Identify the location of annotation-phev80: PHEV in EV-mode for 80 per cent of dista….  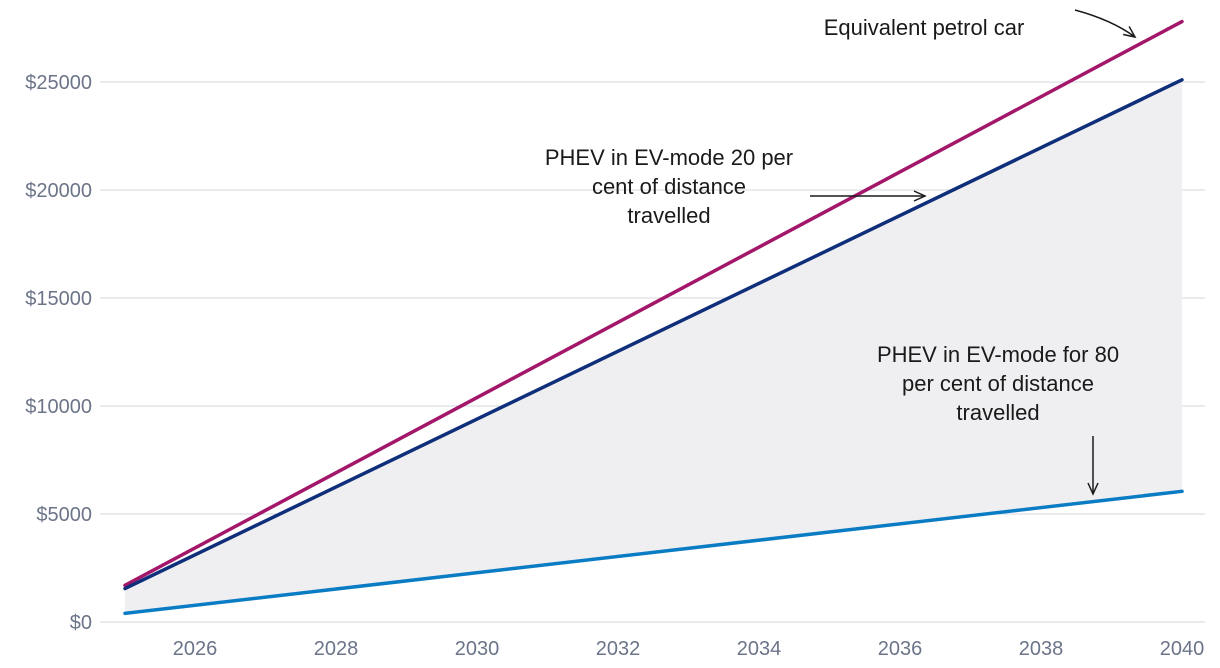
(998, 419).